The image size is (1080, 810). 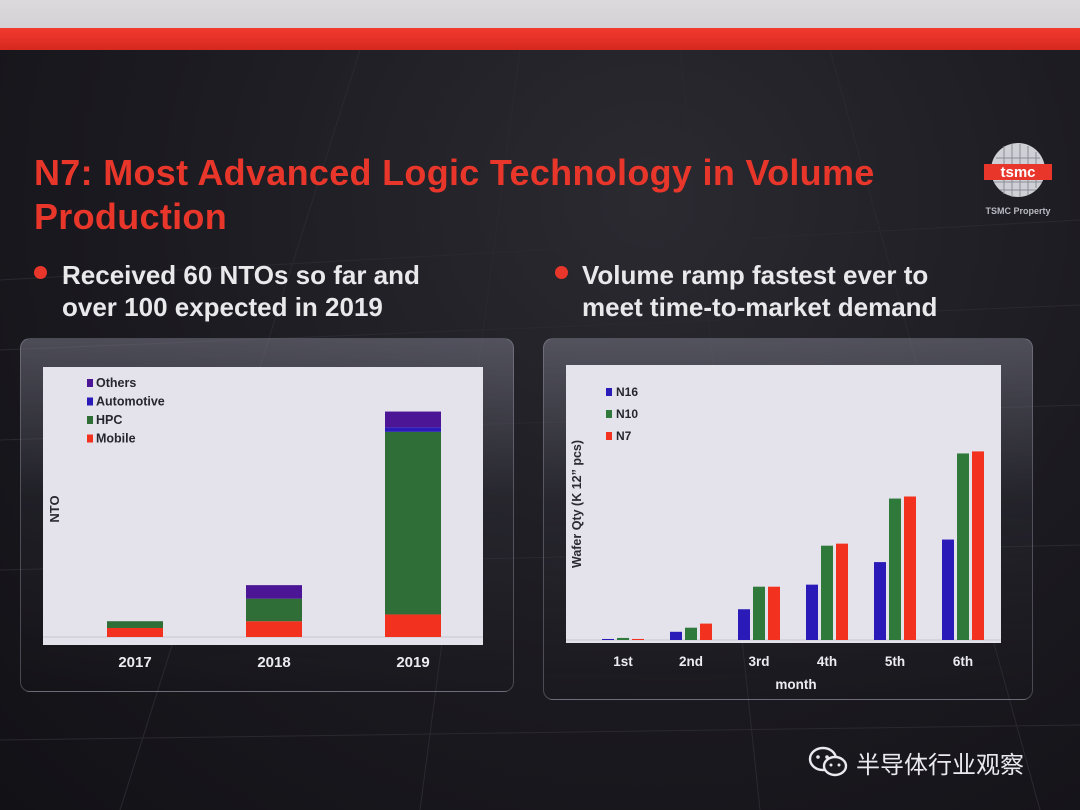 I want to click on legend-label-n16: N16, so click(x=627, y=392).